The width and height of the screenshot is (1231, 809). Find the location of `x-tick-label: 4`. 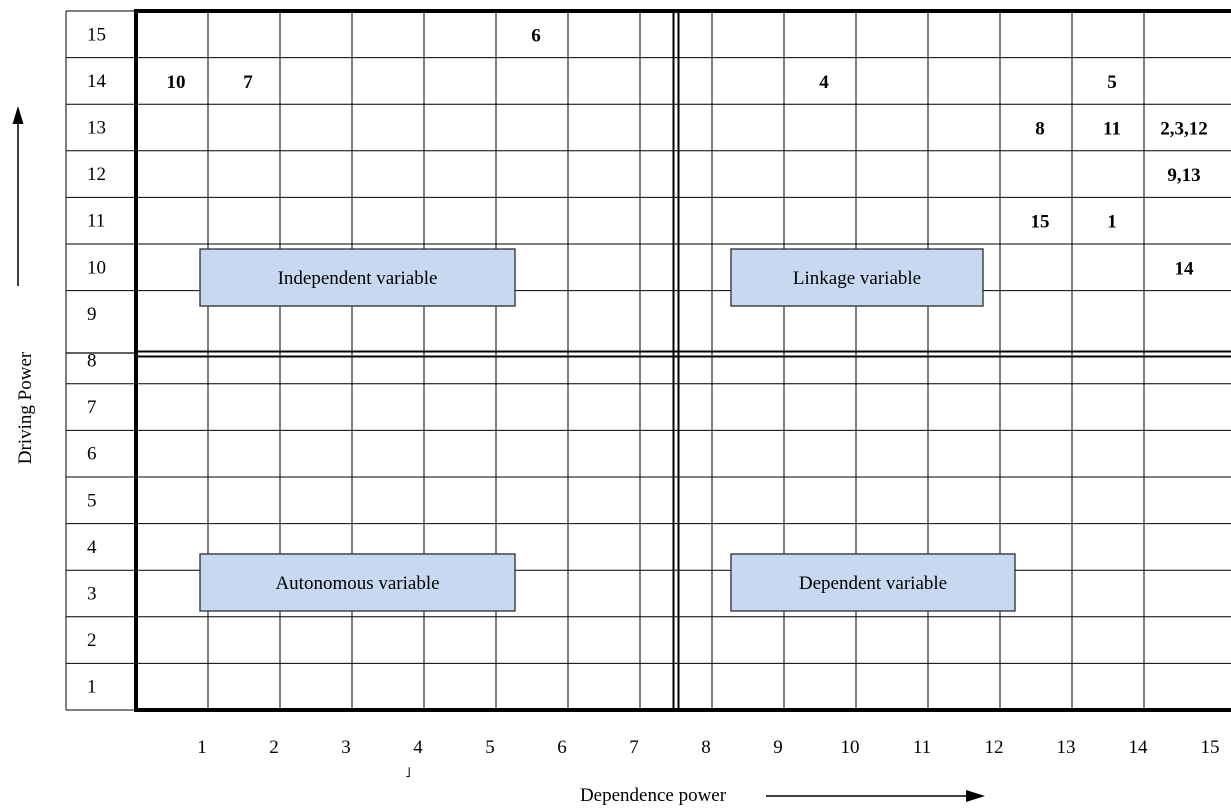

x-tick-label: 4 is located at coordinates (418, 747).